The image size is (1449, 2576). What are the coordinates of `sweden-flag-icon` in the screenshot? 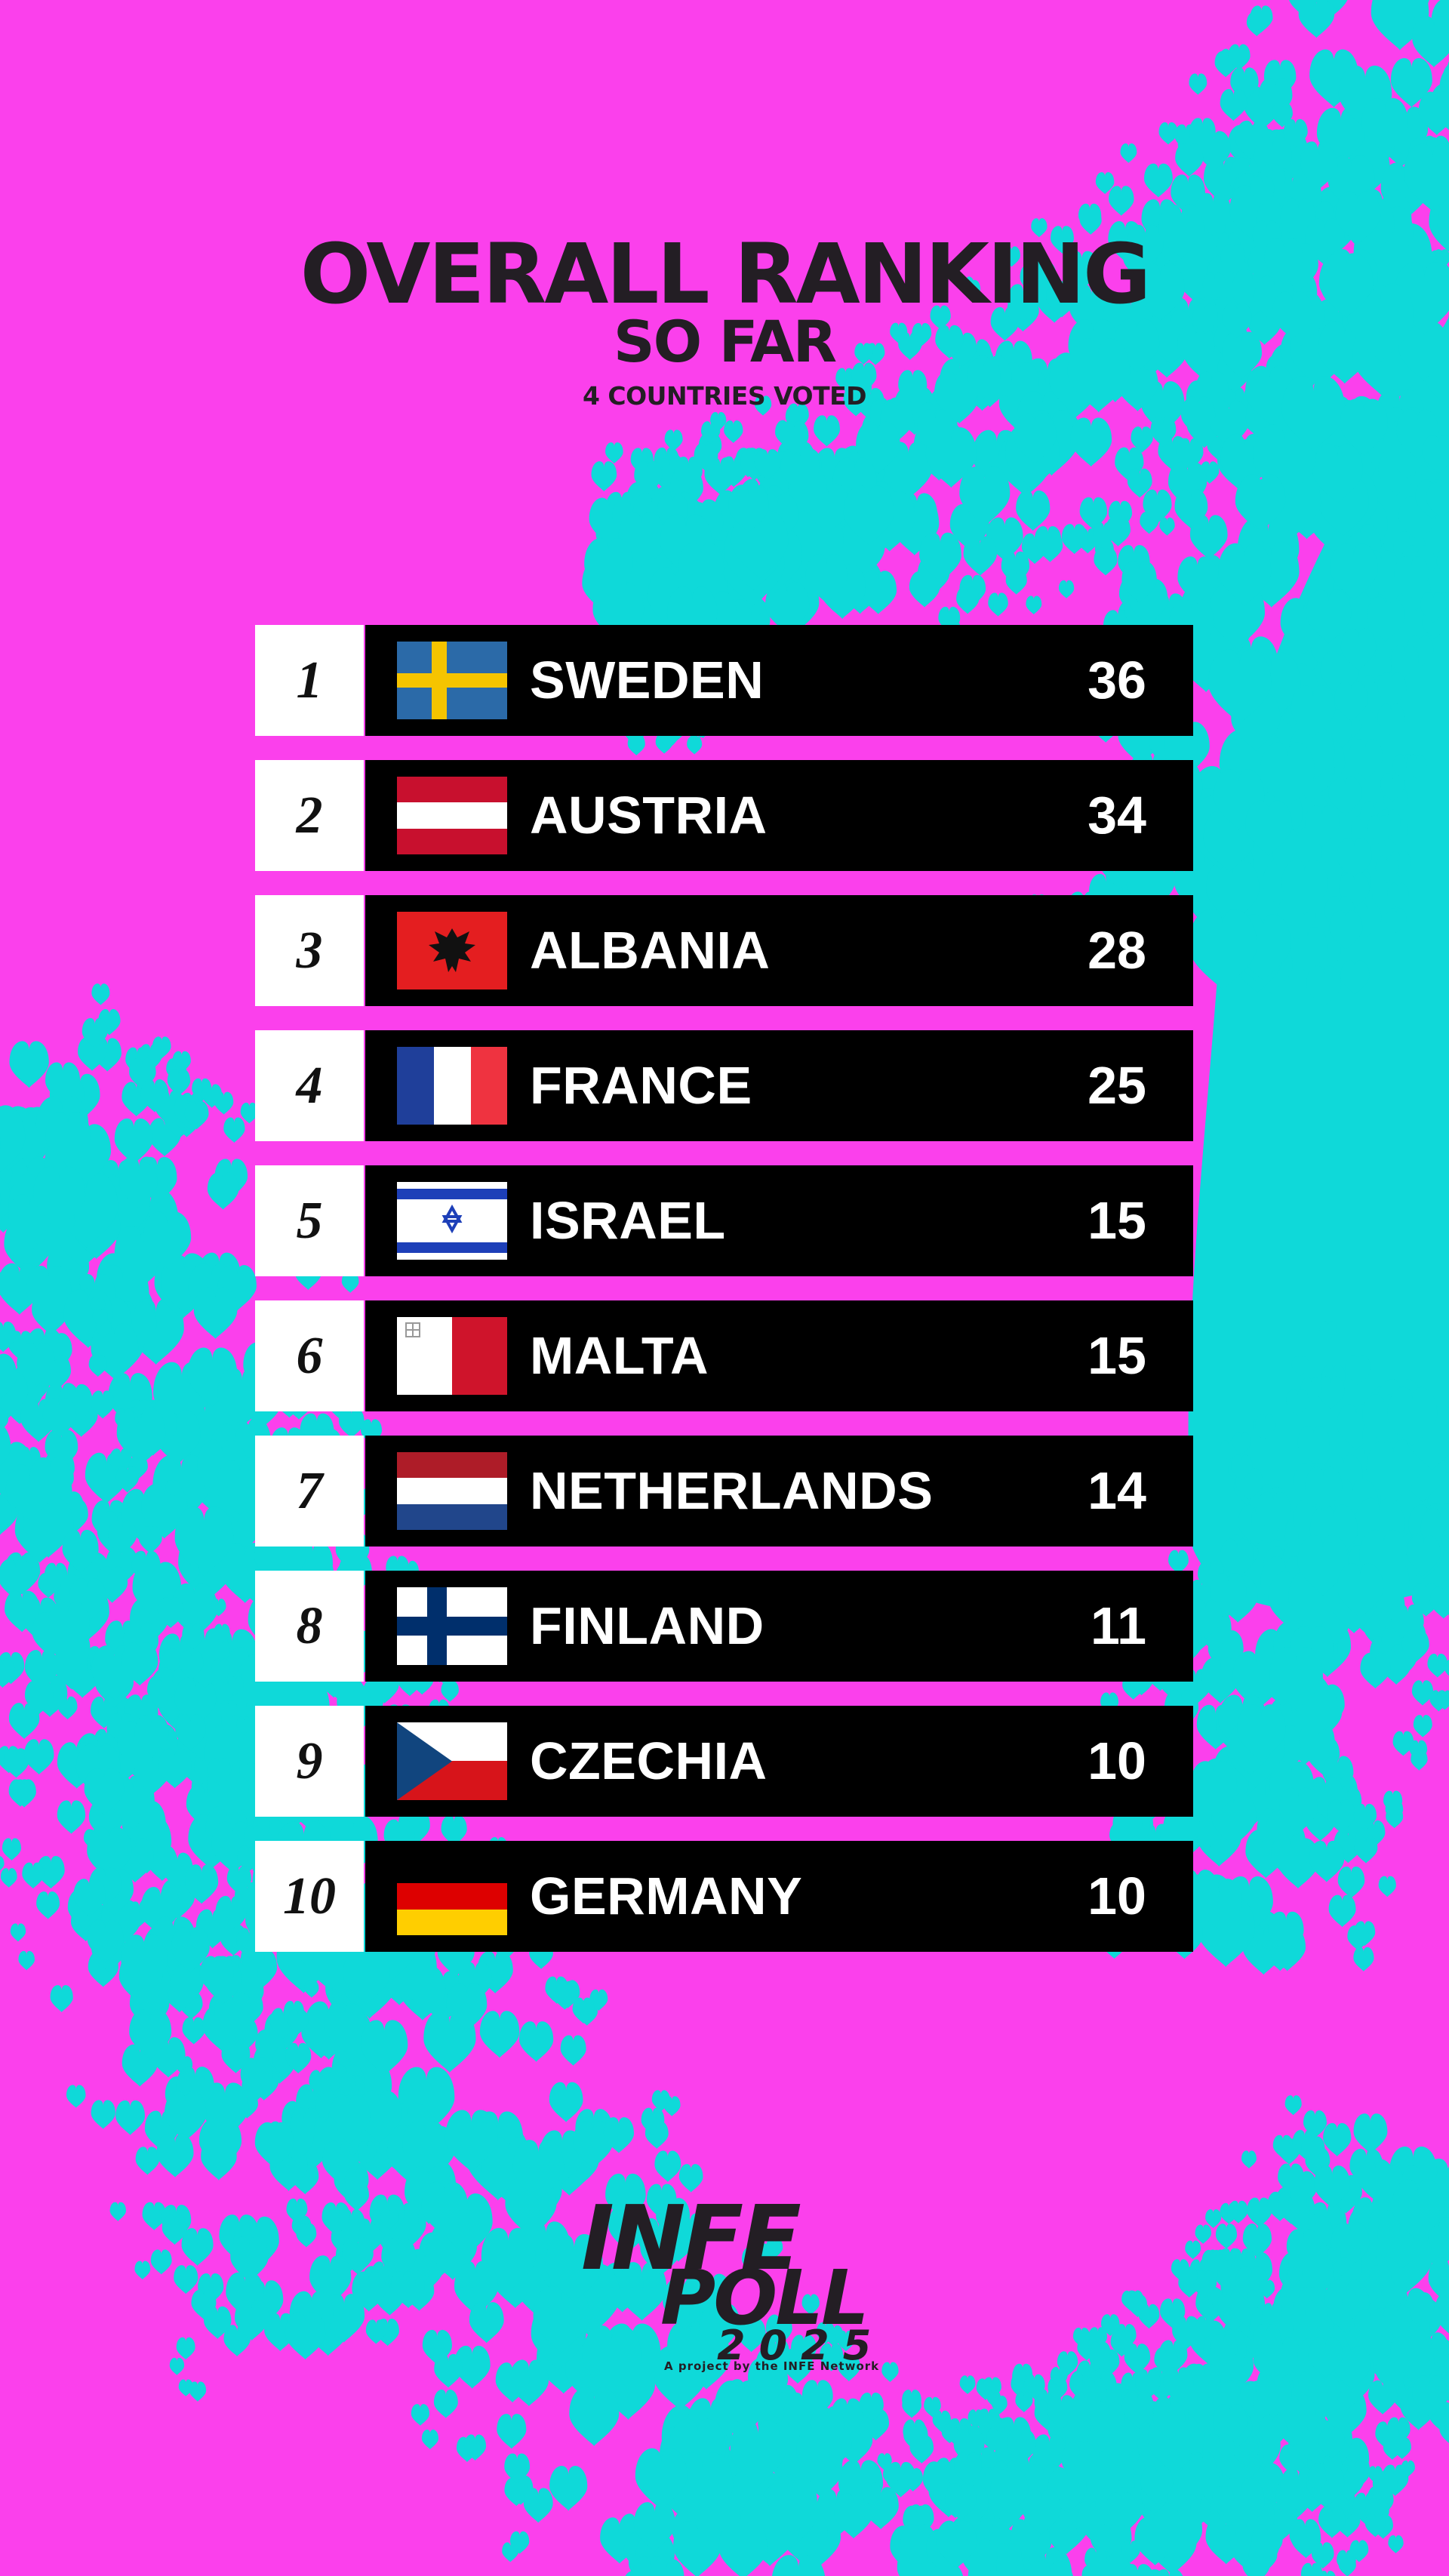 It's located at (452, 680).